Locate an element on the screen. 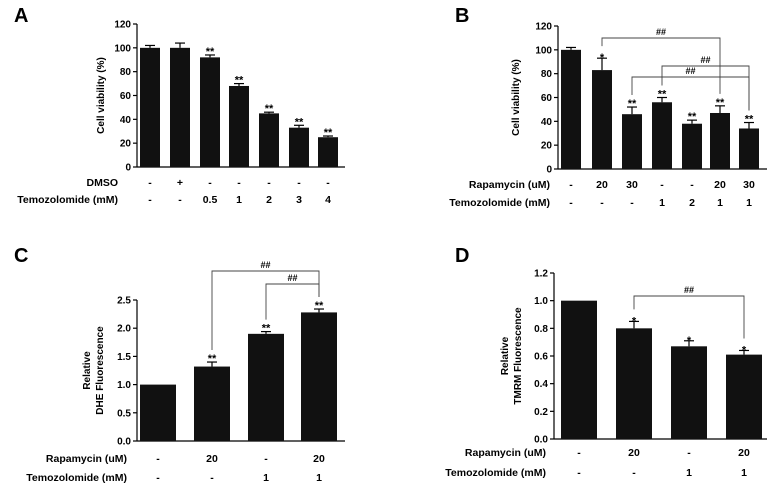 This screenshot has width=774, height=485. treatment-row-label: Rapamycin (uM) is located at coordinates (509, 185).